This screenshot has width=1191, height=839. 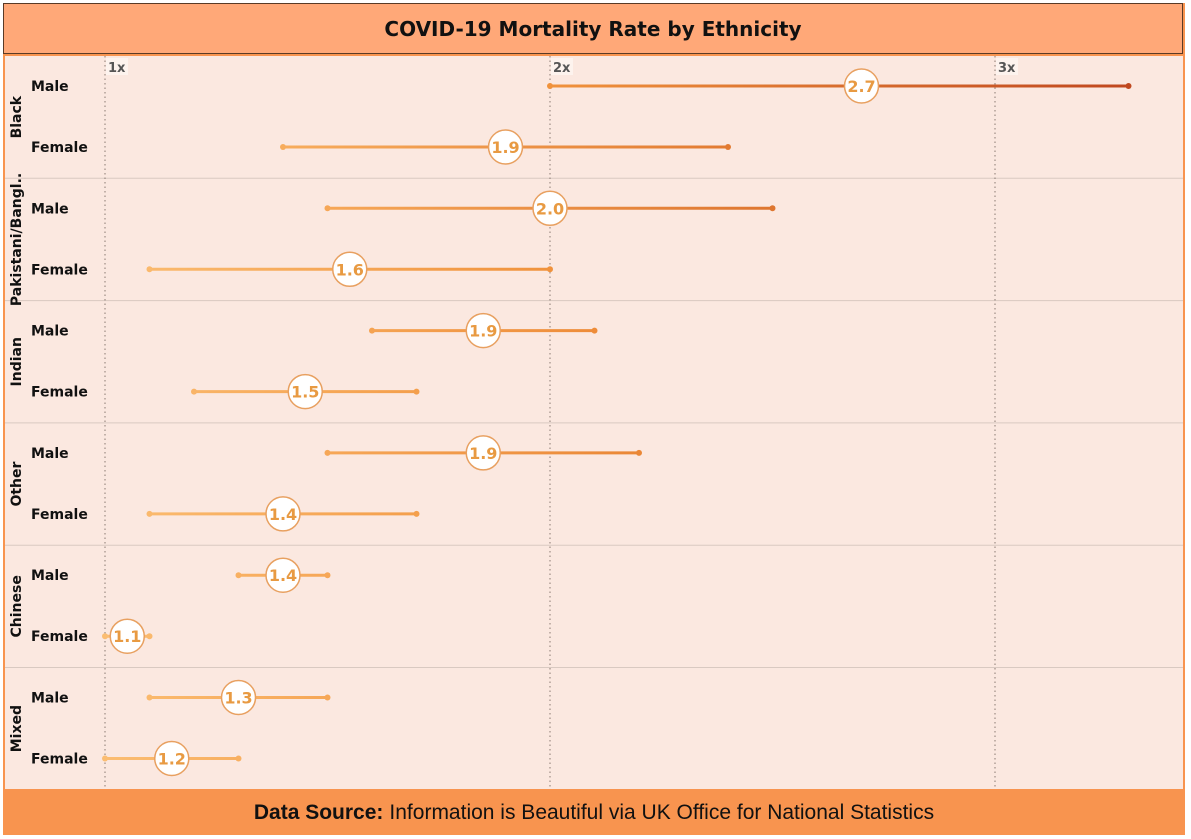 I want to click on group-label: Pakistani/Bangl.., so click(x=17, y=239).